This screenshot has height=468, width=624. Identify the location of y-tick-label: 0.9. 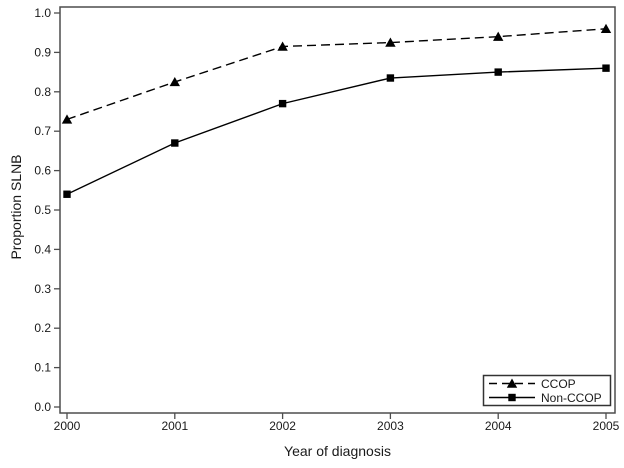
(42, 52).